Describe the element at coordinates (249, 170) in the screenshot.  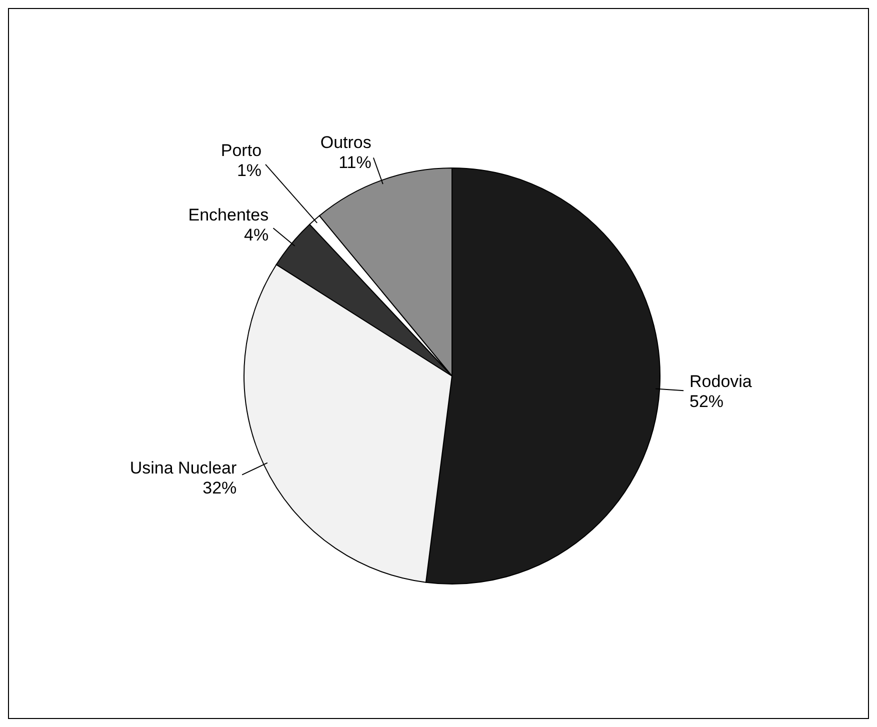
I see `data-label: 1%` at that location.